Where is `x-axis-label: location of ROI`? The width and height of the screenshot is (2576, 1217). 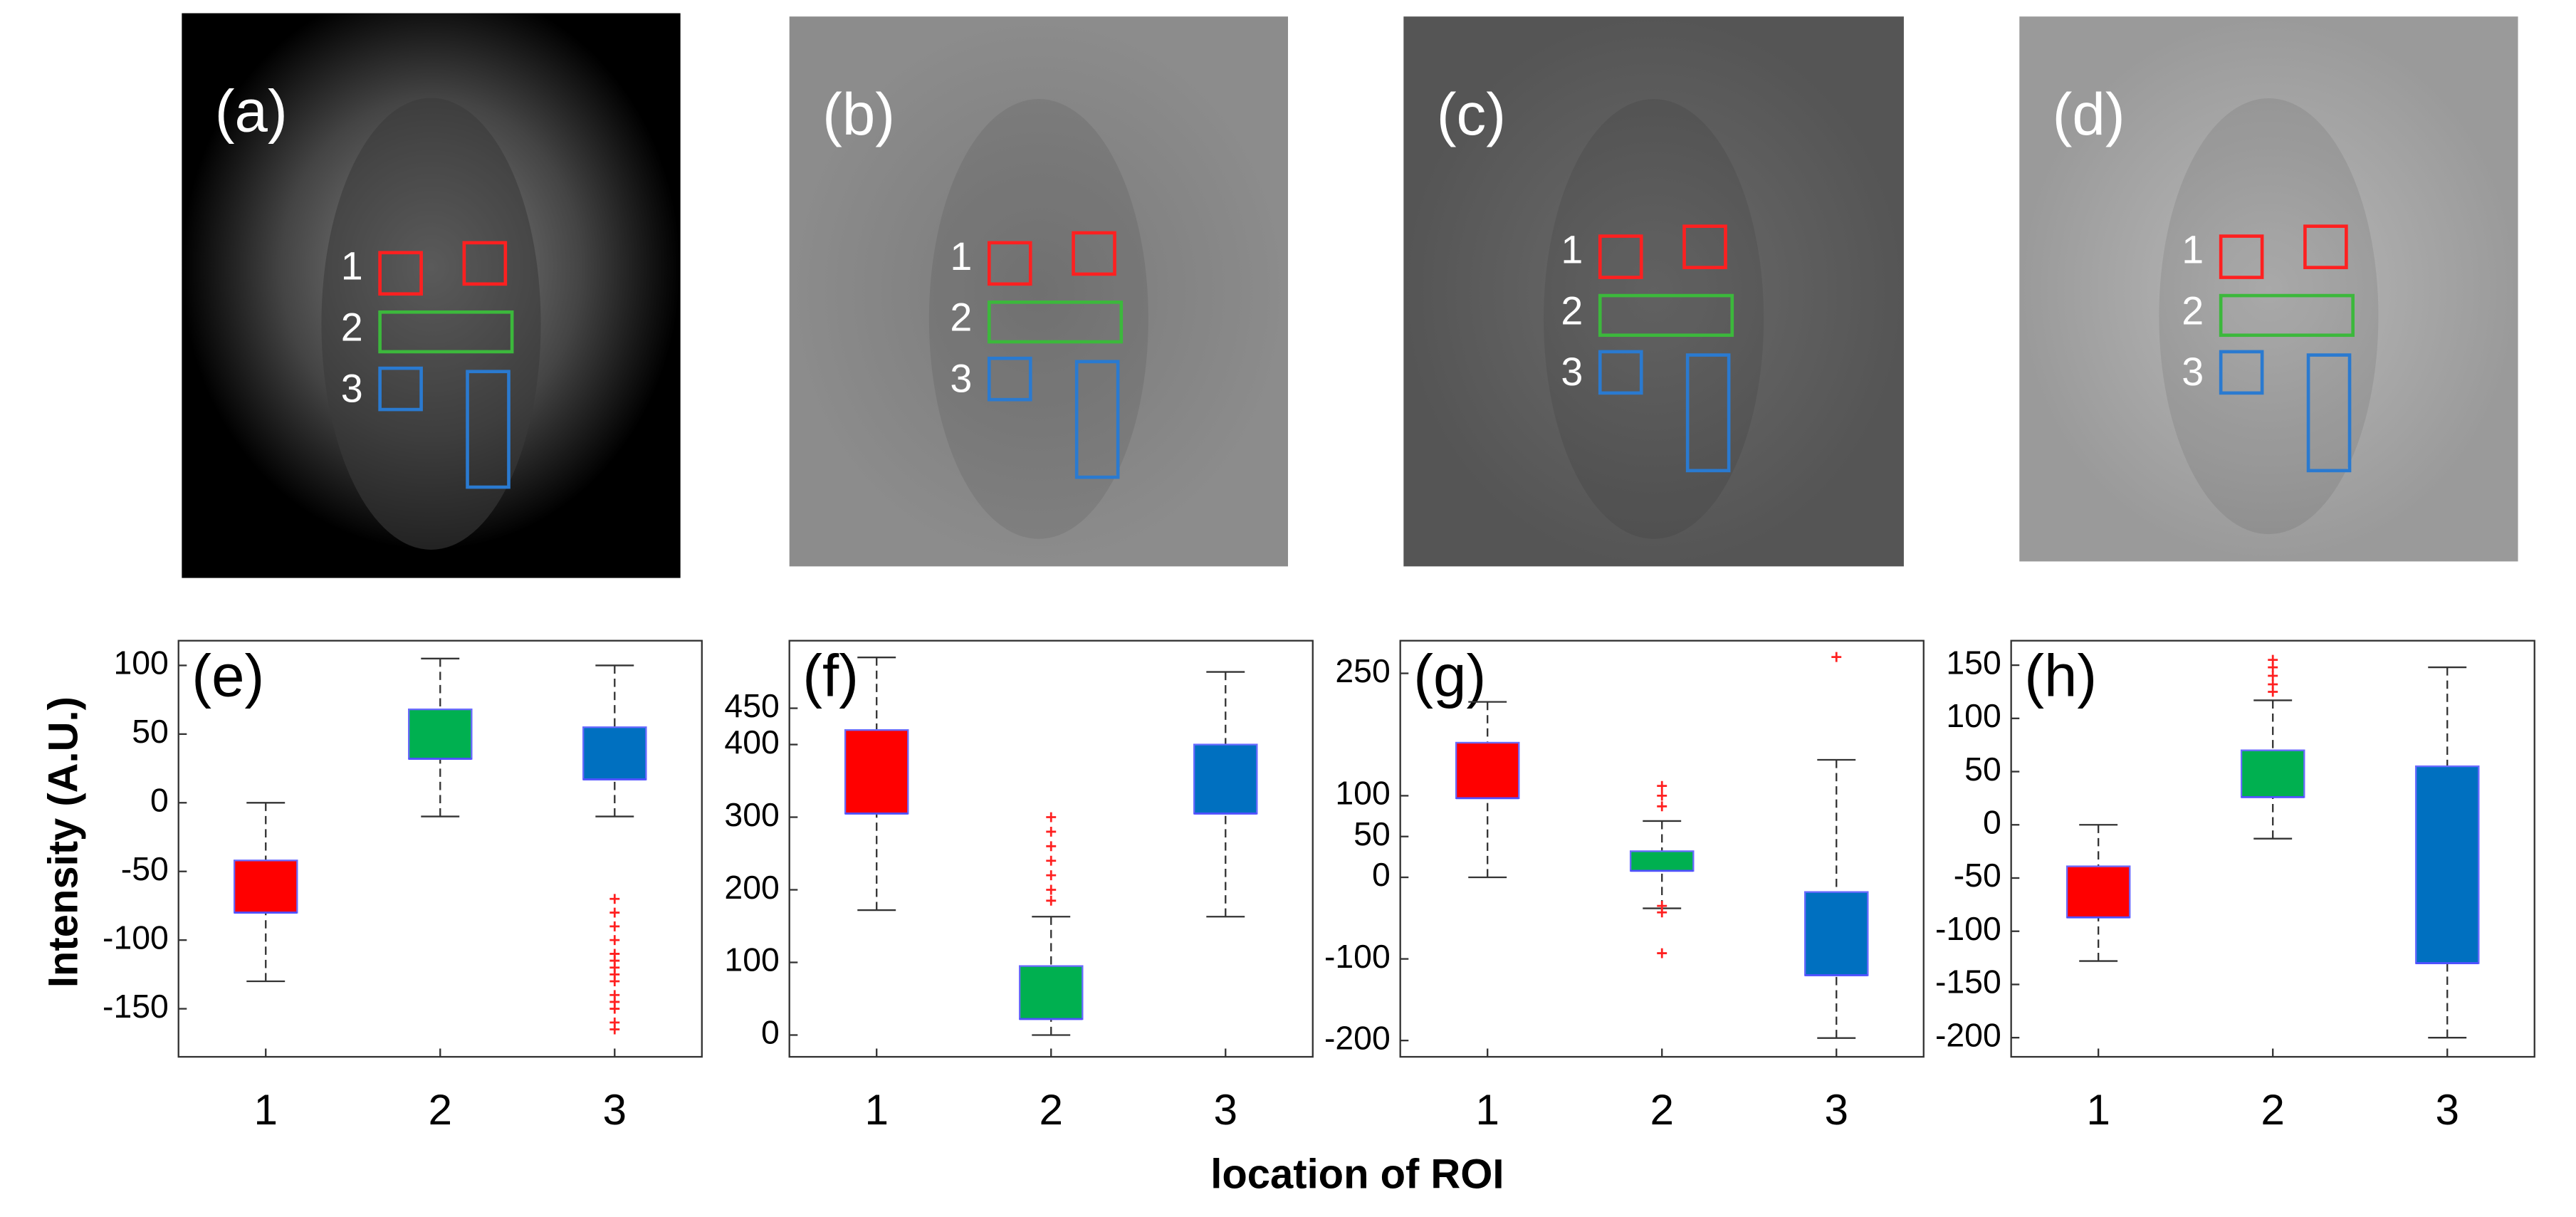
x-axis-label: location of ROI is located at coordinates (1357, 1175).